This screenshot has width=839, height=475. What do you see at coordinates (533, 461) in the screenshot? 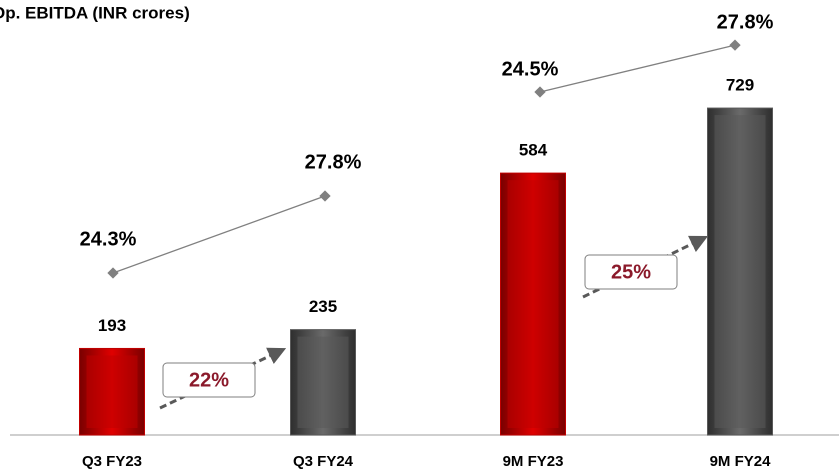
I see `x-tick-label: 9M FY23` at bounding box center [533, 461].